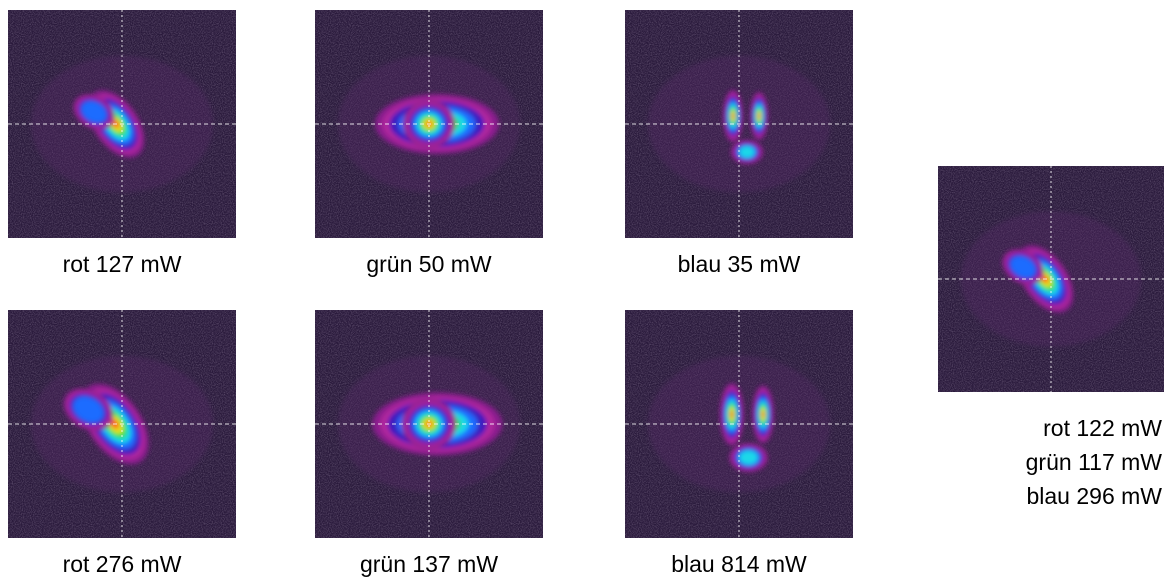 The height and width of the screenshot is (585, 1170). Describe the element at coordinates (429, 264) in the screenshot. I see `caption: grün 50 mW` at that location.